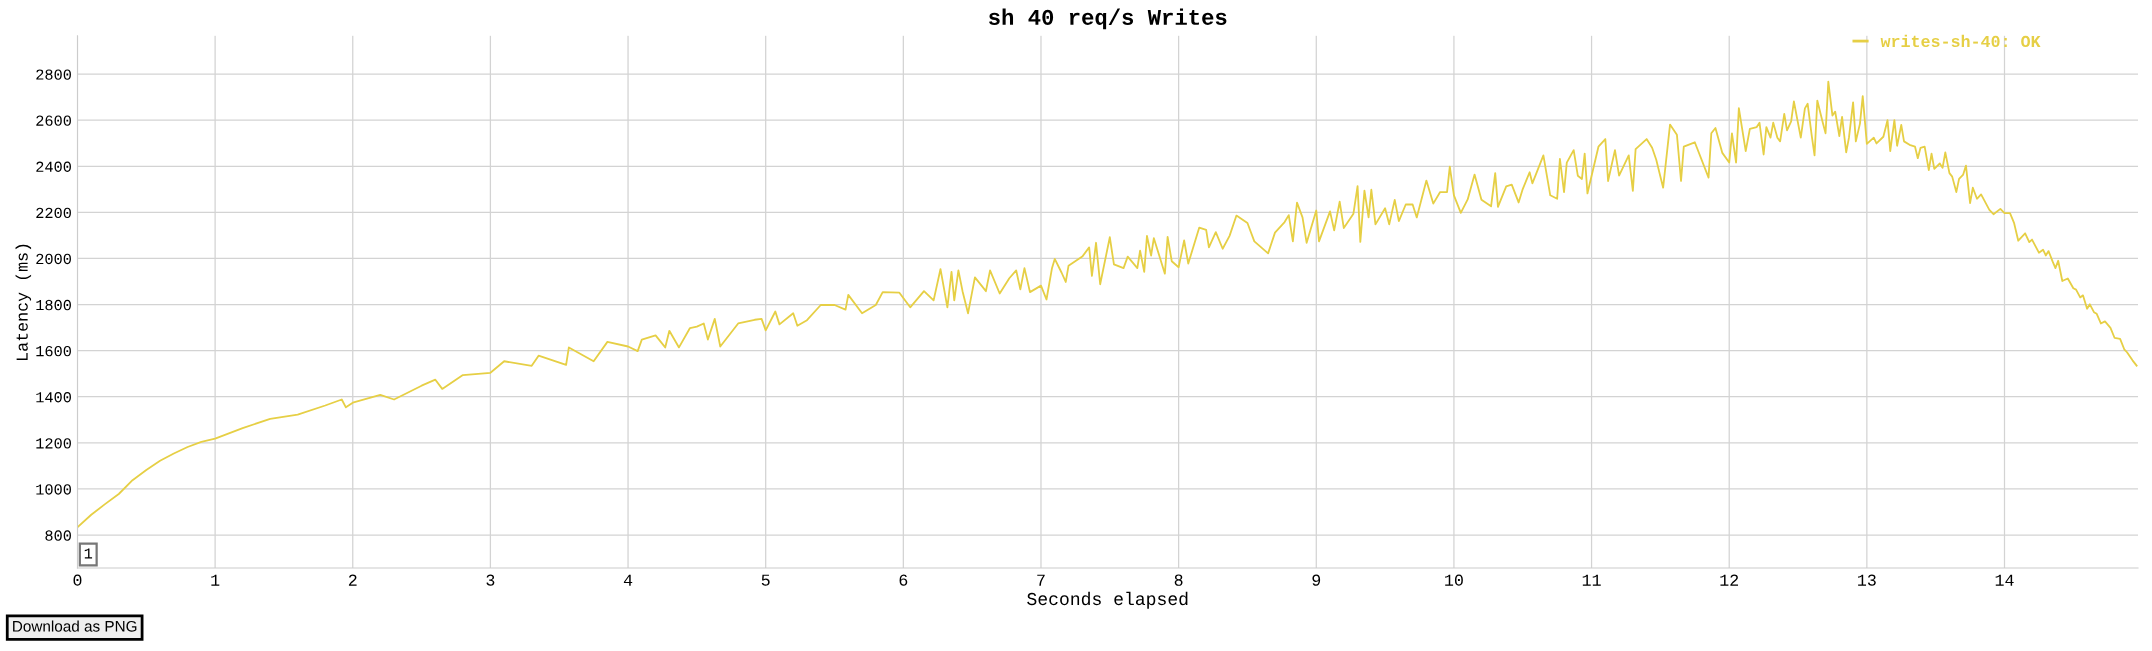 The image size is (2152, 651). I want to click on text: Download as PNG, so click(75, 626).